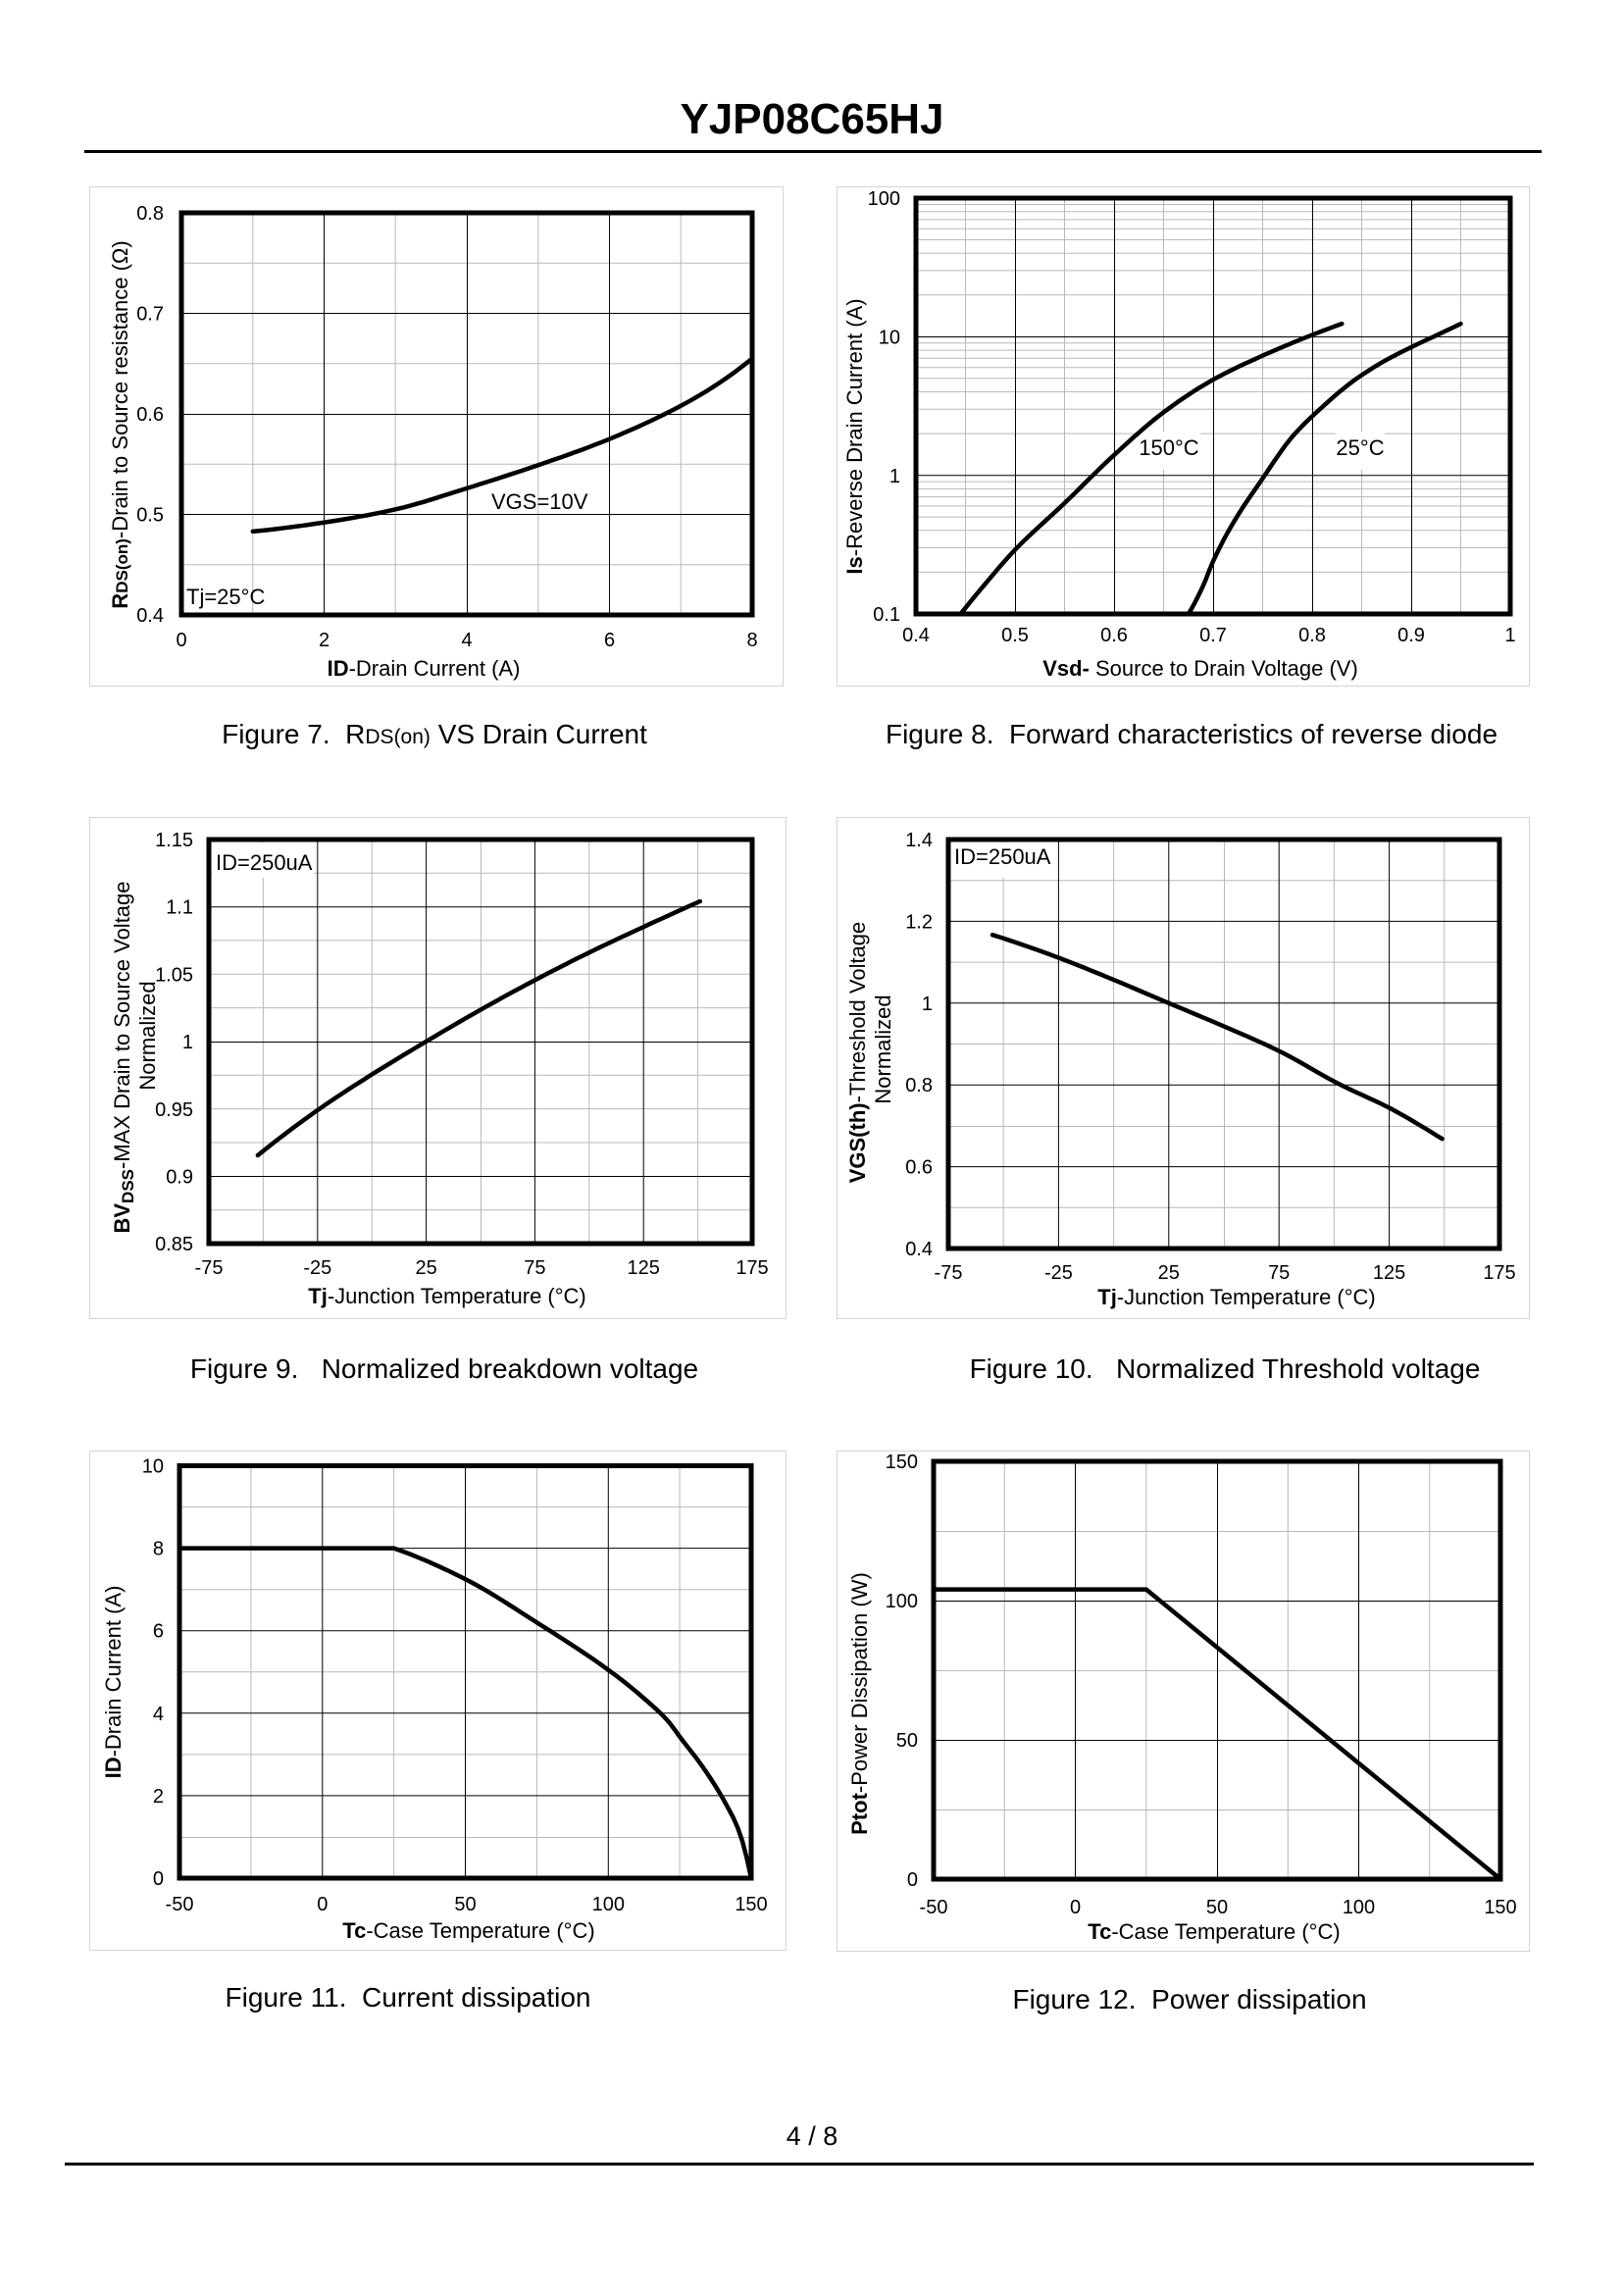 The width and height of the screenshot is (1624, 2294). I want to click on svg-text: 0.95, so click(174, 1110).